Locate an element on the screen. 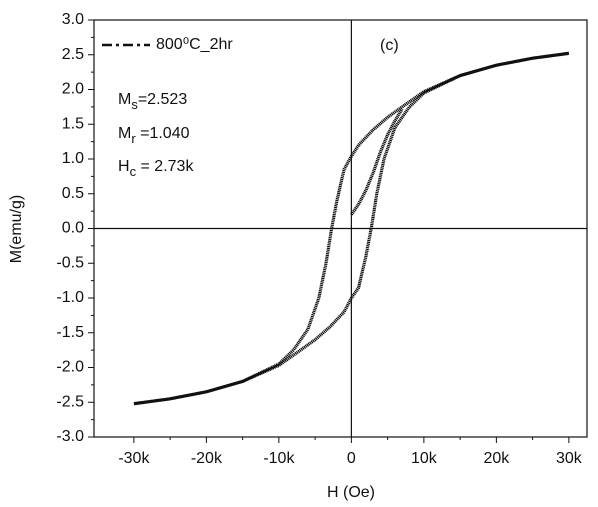 This screenshot has height=507, width=598. x-tick-label: -30k is located at coordinates (134, 458).